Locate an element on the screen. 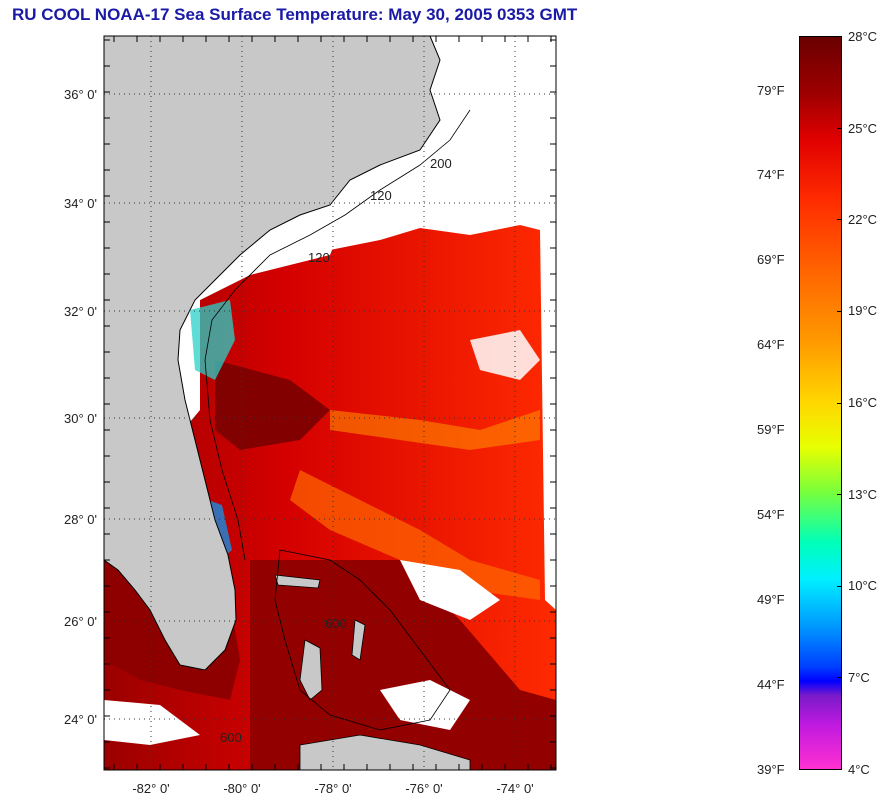 The height and width of the screenshot is (801, 889). contour-label: 200 is located at coordinates (441, 163).